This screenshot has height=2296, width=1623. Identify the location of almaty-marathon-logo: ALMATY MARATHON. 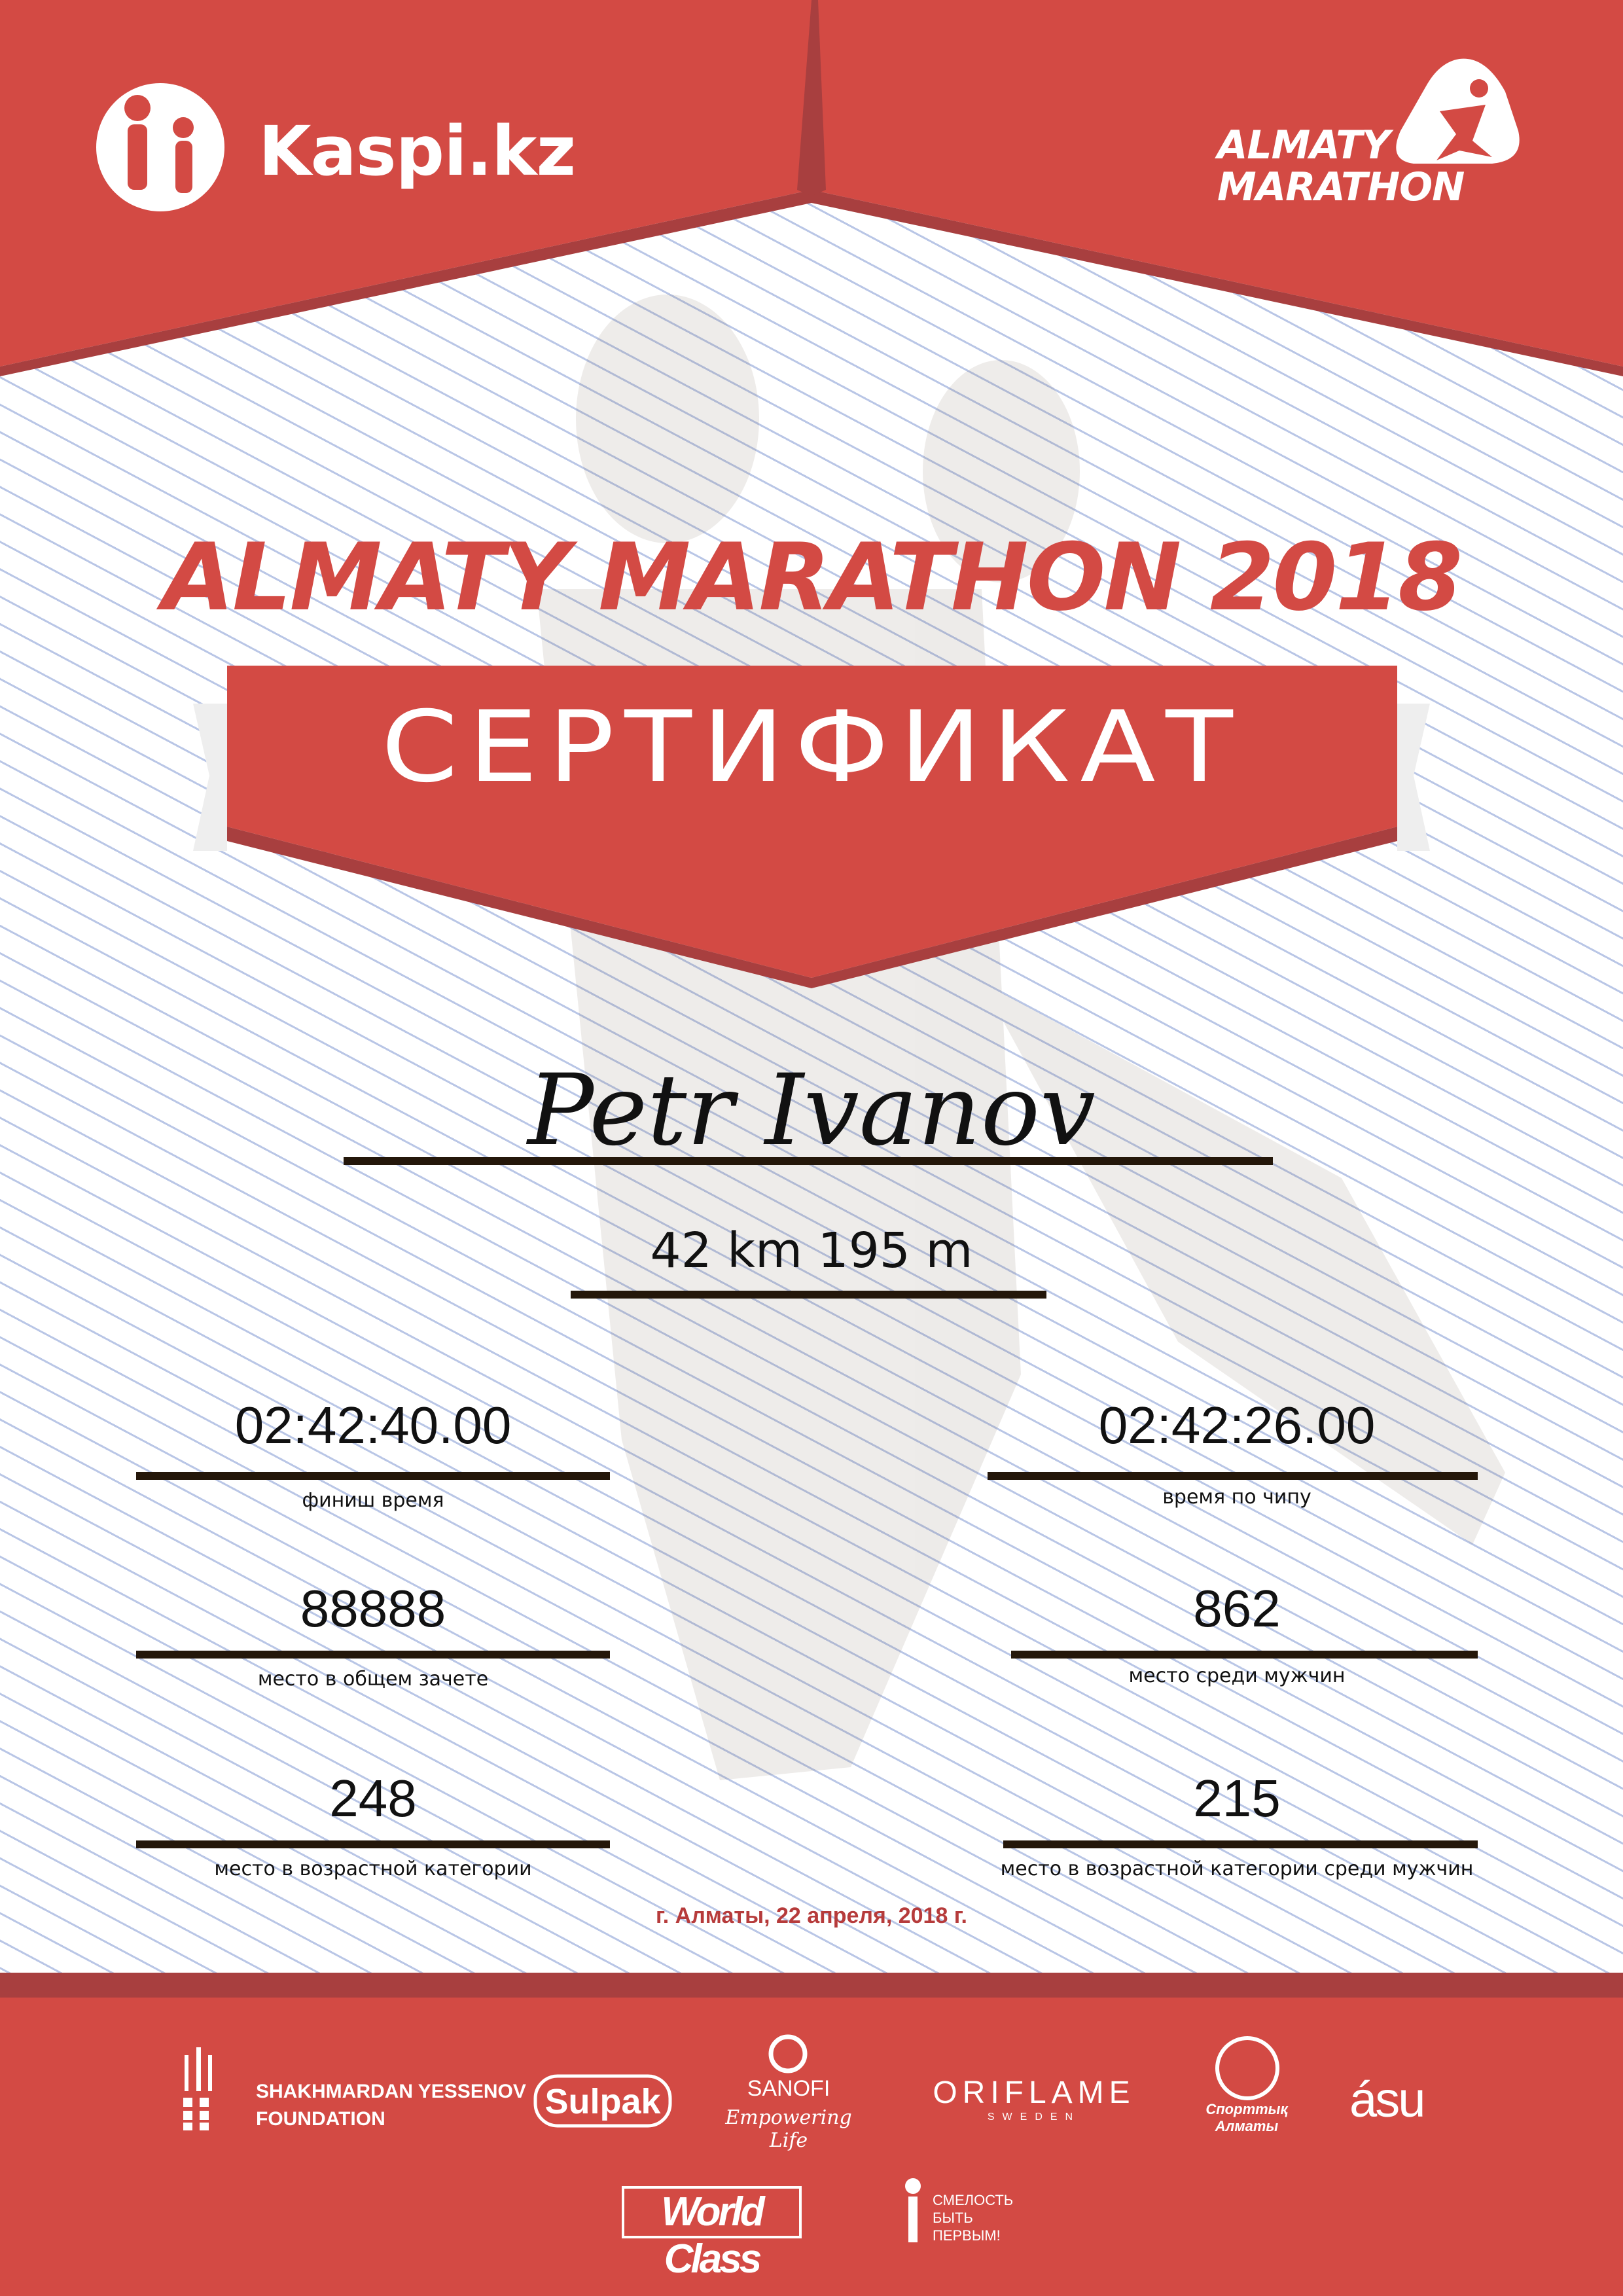
(1341, 166).